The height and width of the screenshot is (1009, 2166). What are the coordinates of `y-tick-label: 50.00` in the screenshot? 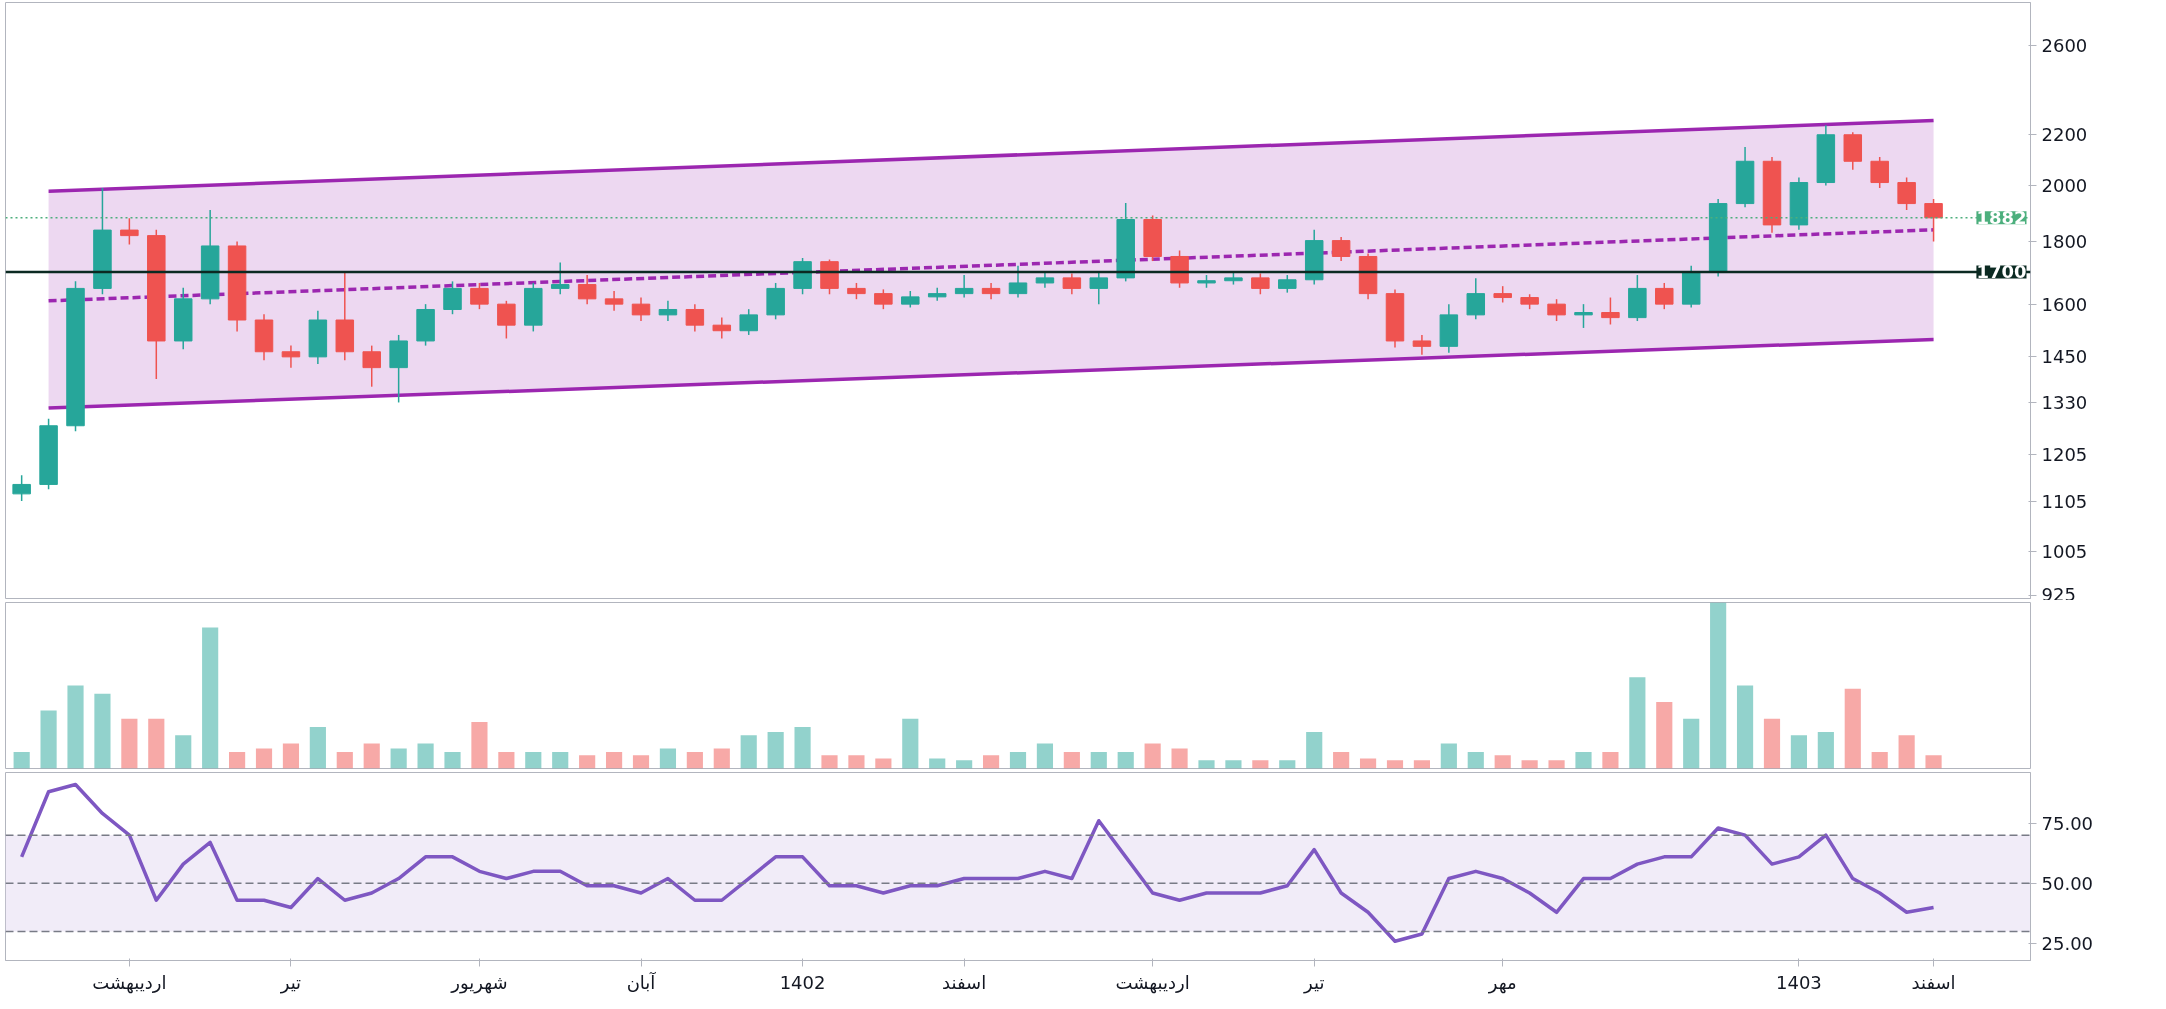 It's located at (2067, 883).